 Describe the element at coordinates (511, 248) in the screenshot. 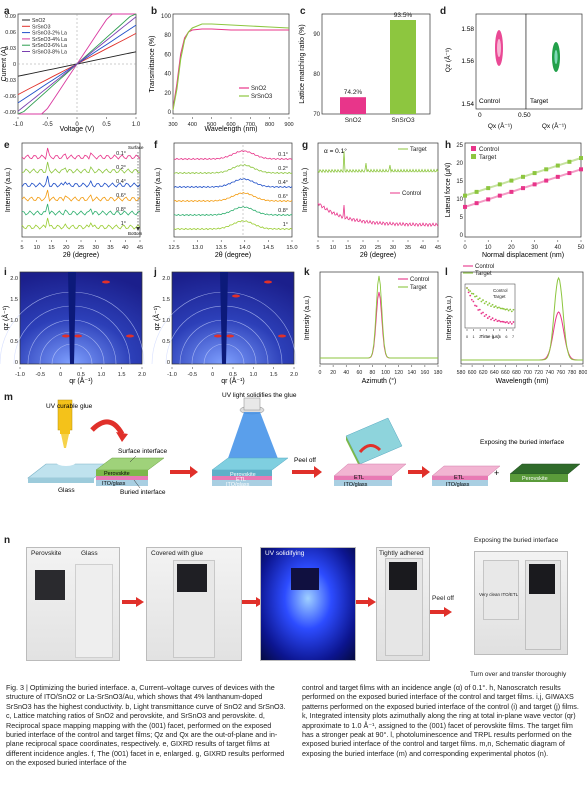

I see `h-xtick-2: 20` at that location.